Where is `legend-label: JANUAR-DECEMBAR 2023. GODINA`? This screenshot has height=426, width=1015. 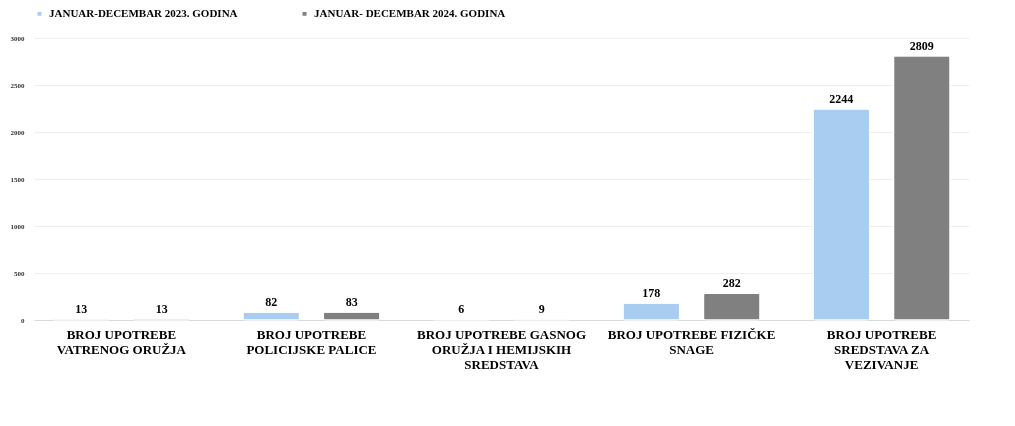
legend-label: JANUAR-DECEMBAR 2023. GODINA is located at coordinates (143, 12).